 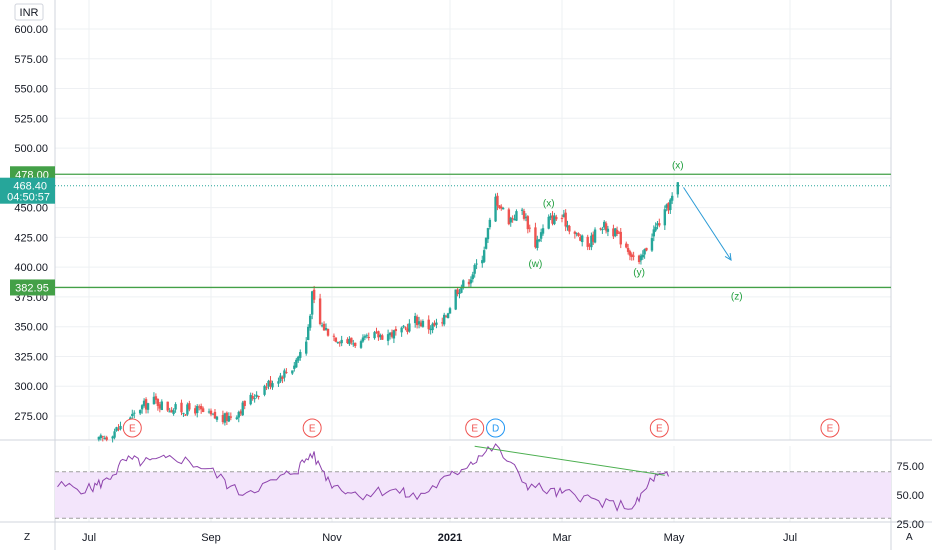 What do you see at coordinates (473, 481) in the screenshot?
I see `rsi-pane` at bounding box center [473, 481].